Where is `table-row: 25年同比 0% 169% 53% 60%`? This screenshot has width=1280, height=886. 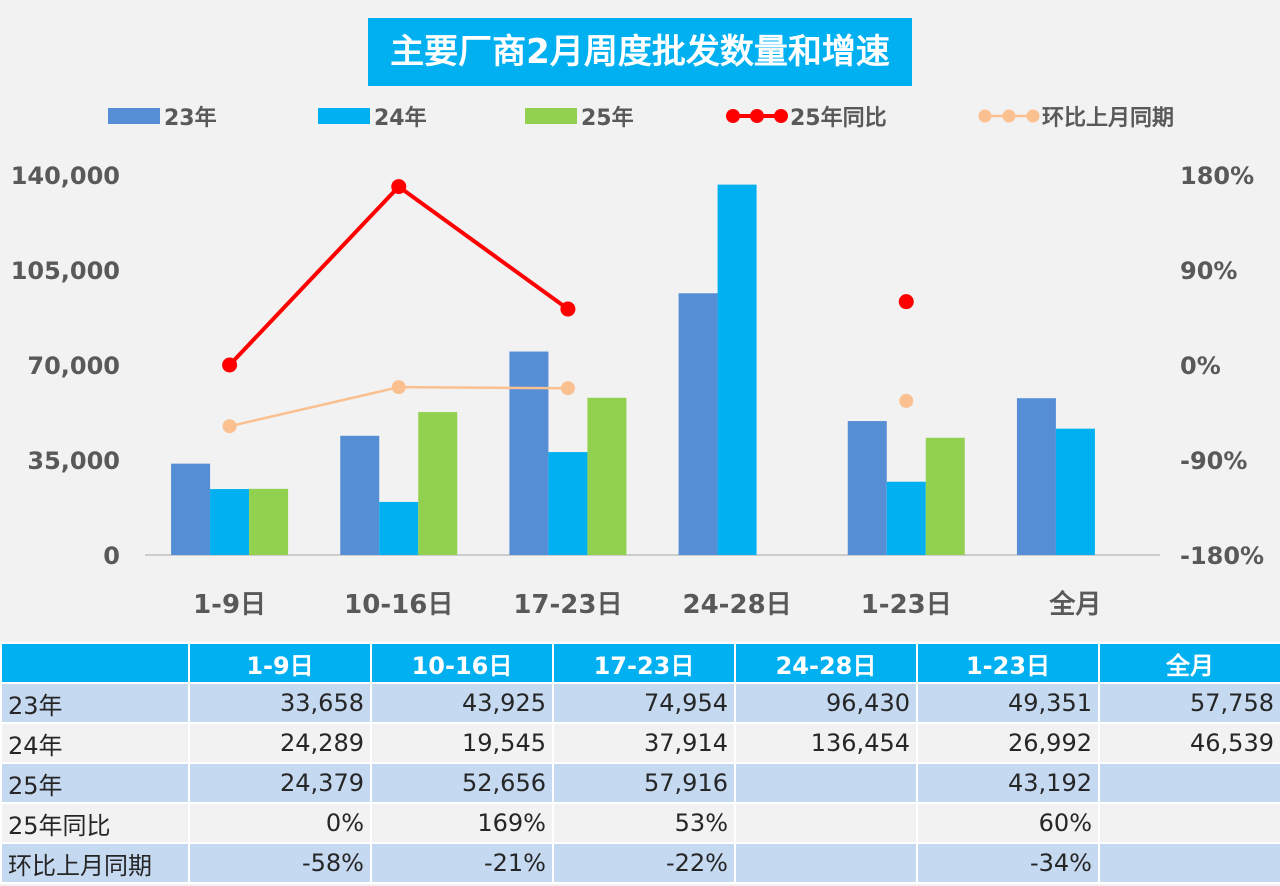
table-row: 25年同比 0% 169% 53% 60% is located at coordinates (640, 823).